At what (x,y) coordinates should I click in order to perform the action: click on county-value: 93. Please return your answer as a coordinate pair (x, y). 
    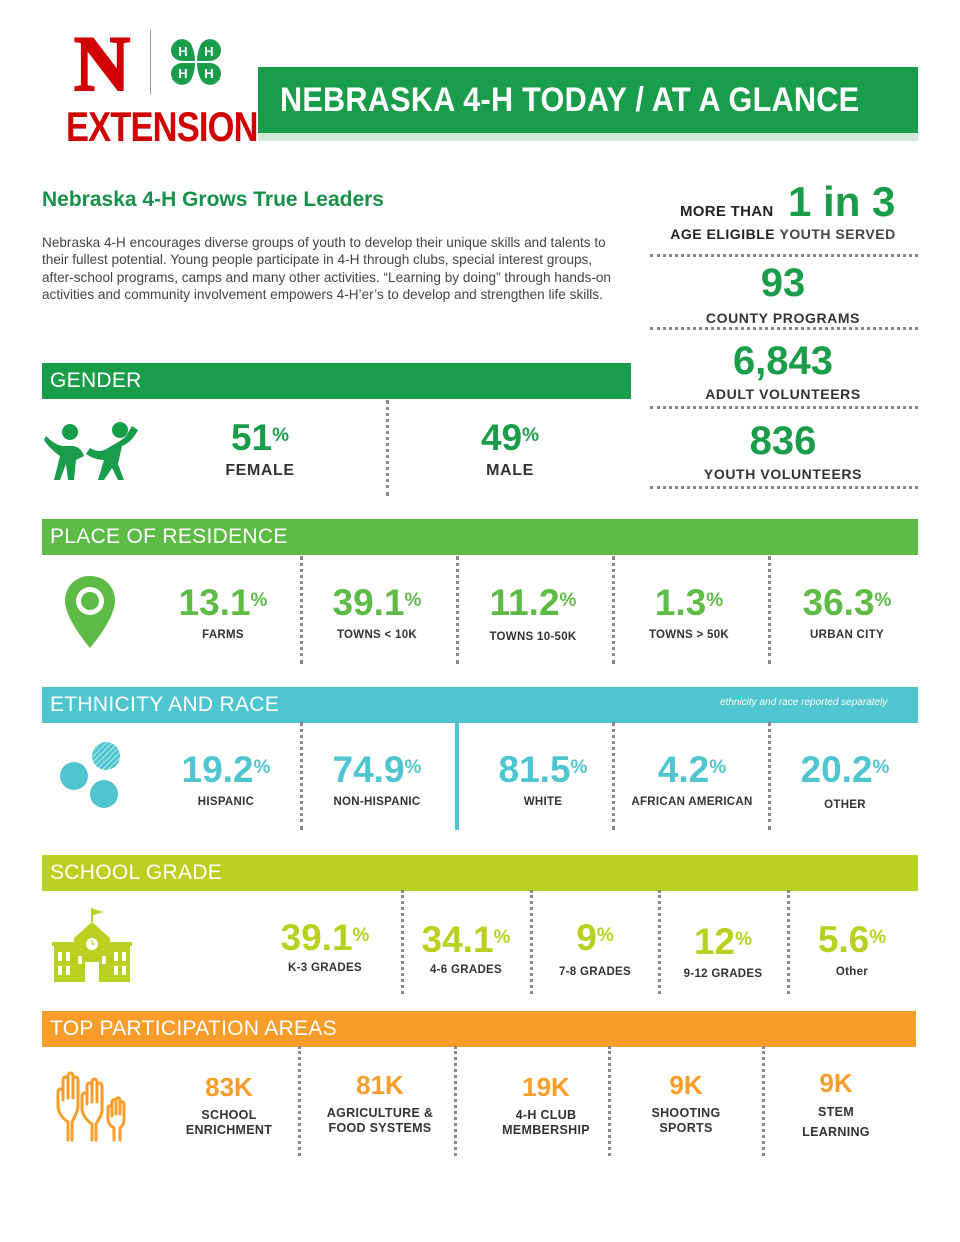
    Looking at the image, I should click on (783, 283).